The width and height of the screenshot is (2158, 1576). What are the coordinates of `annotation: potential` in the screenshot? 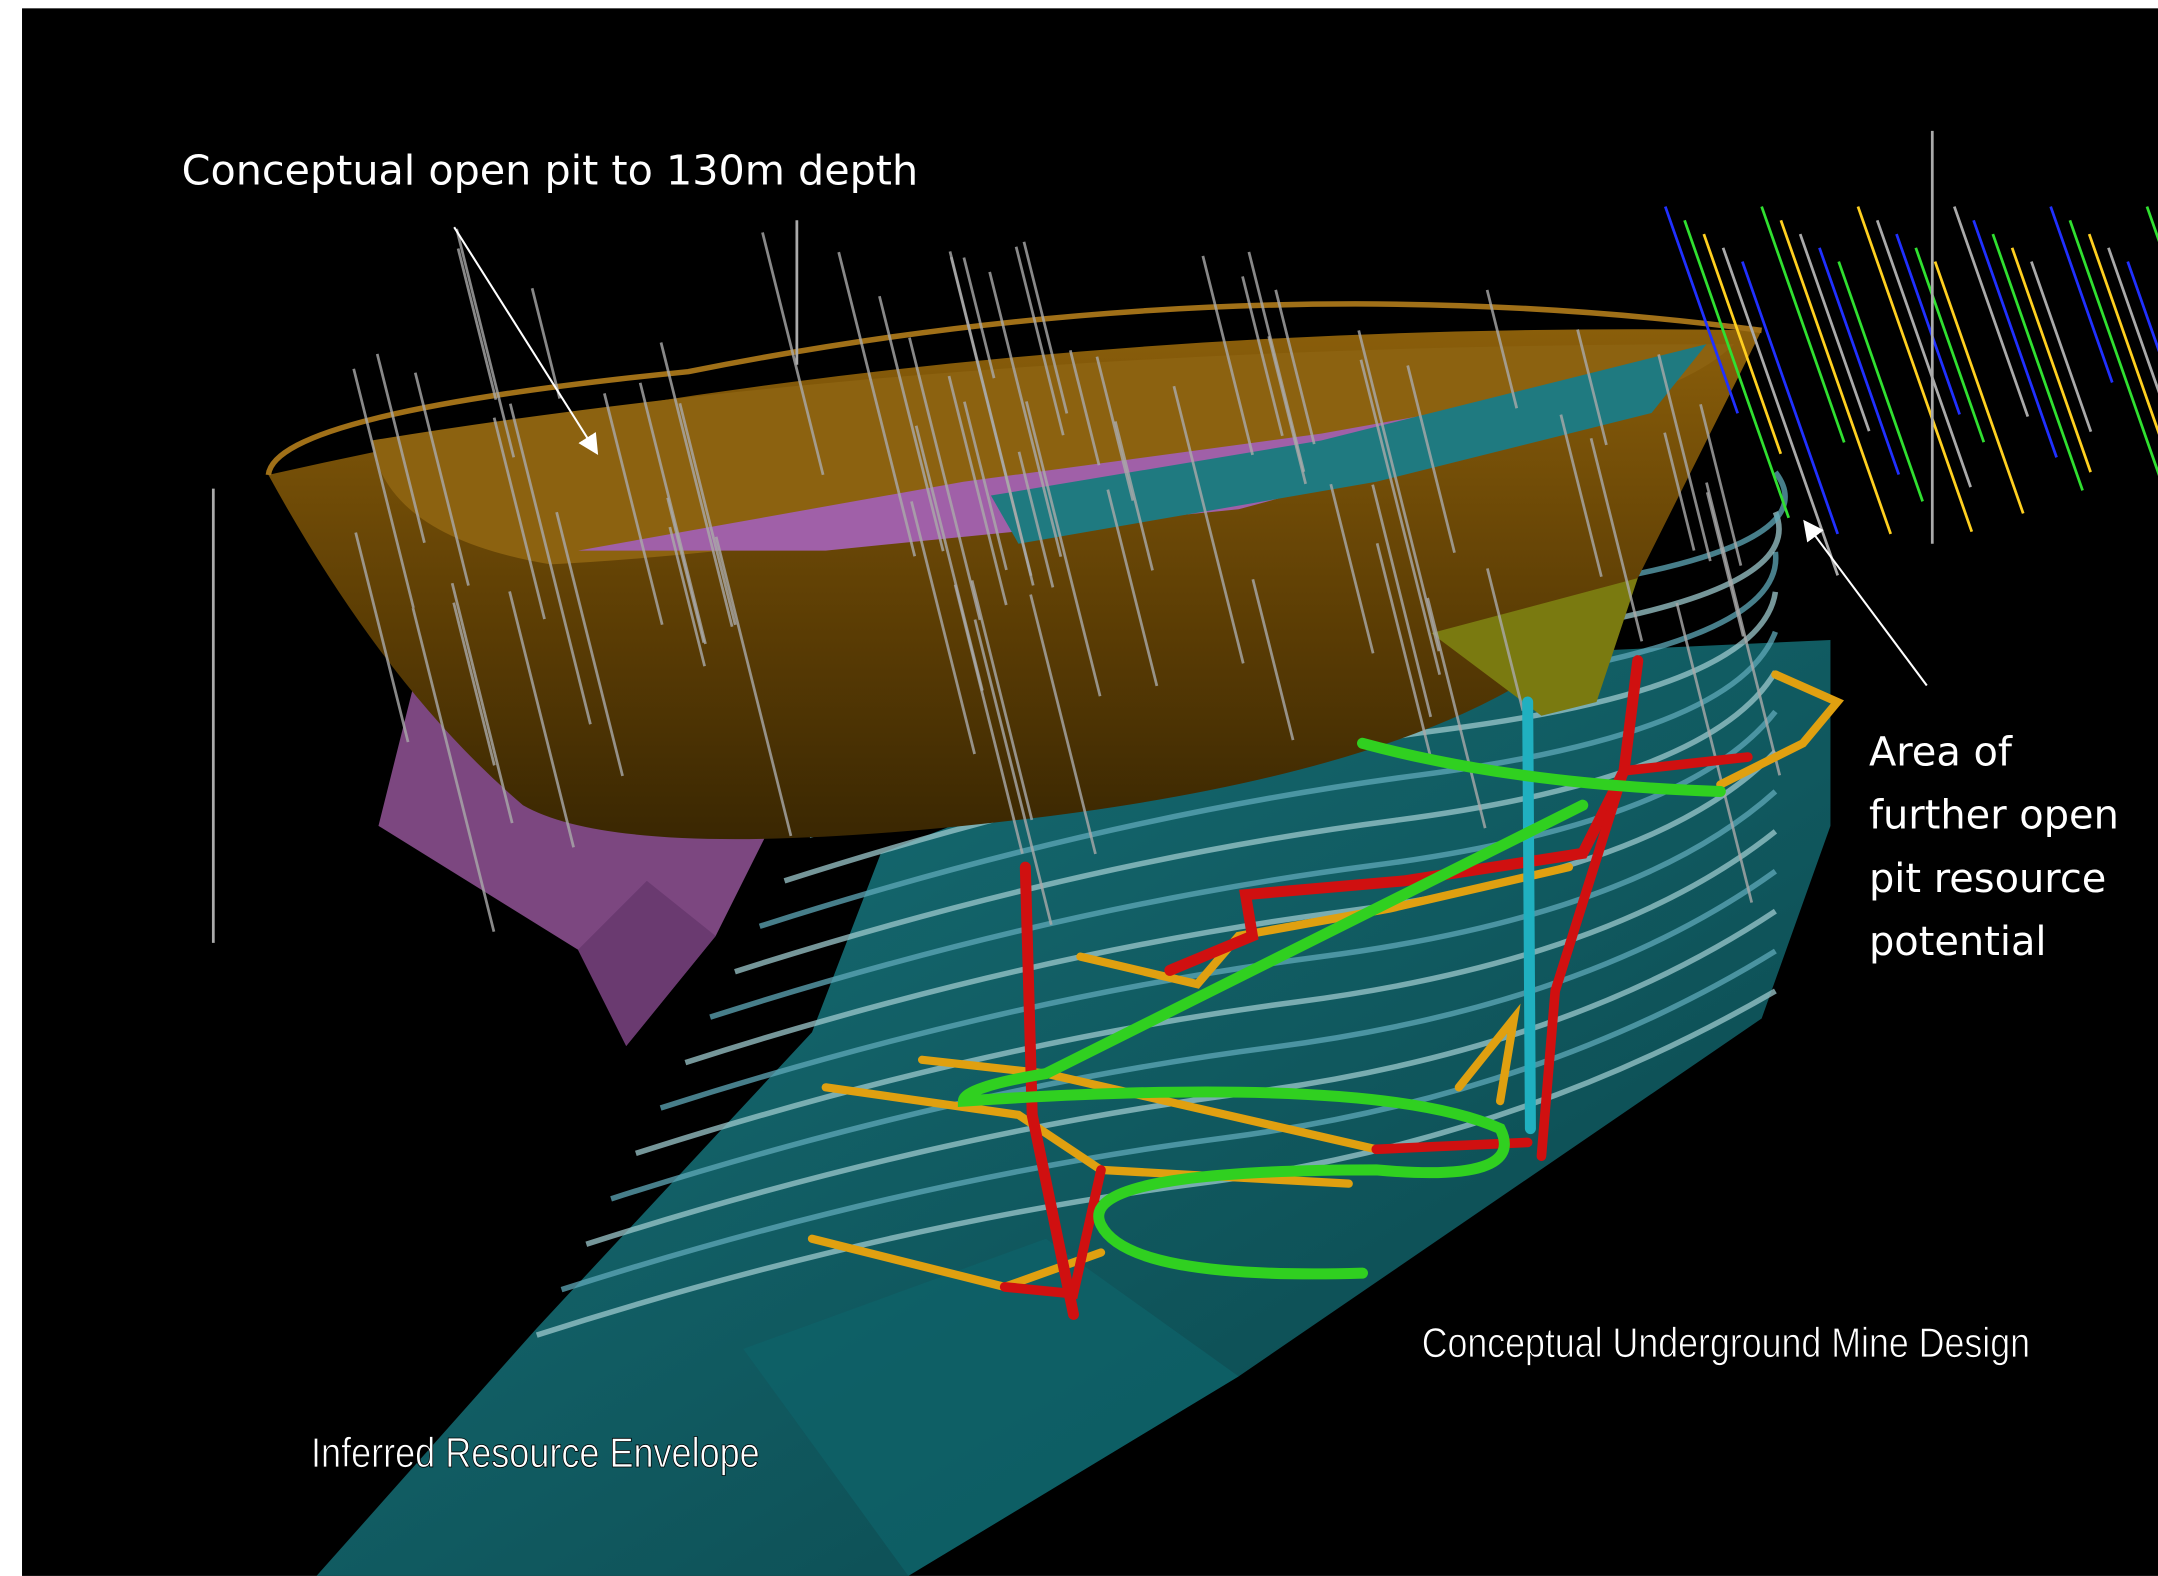 It's located at (1958, 942).